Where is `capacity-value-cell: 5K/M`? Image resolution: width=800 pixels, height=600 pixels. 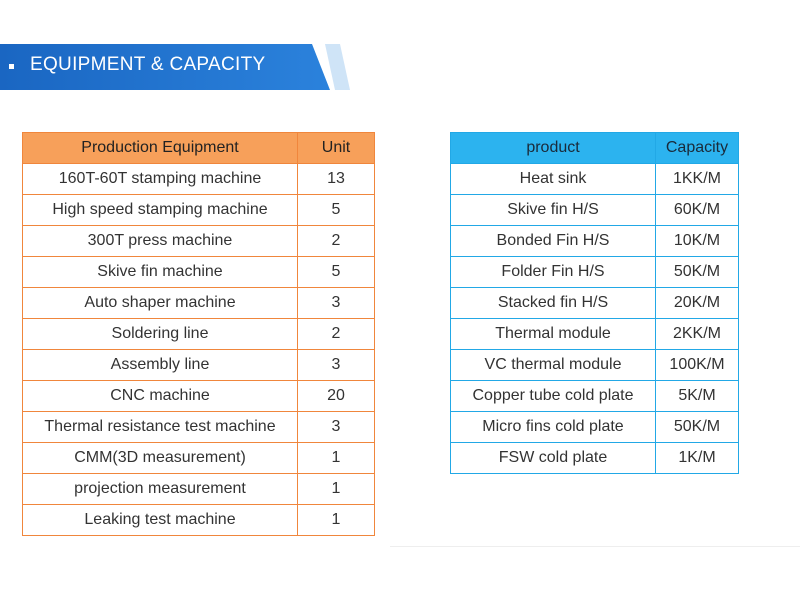 capacity-value-cell: 5K/M is located at coordinates (697, 396).